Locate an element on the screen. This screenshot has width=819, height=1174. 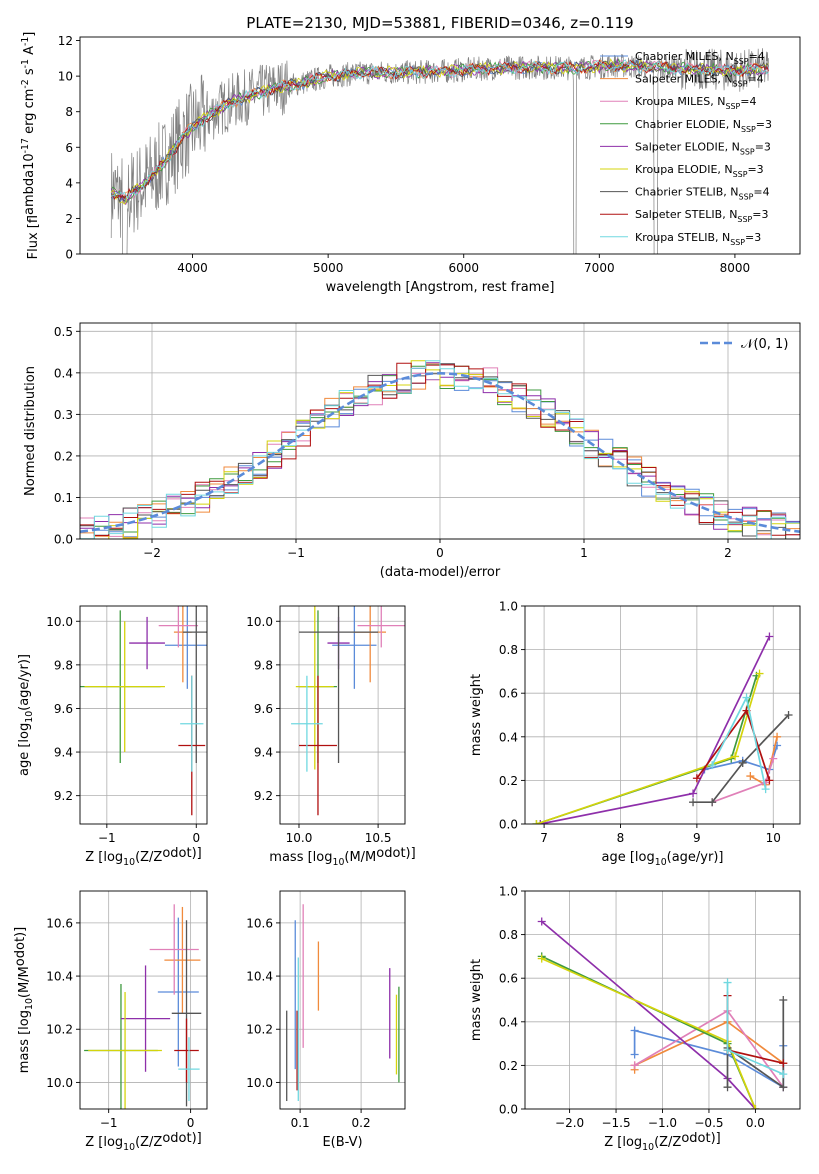
weight-point-cm is located at coordinates (634, 1054).